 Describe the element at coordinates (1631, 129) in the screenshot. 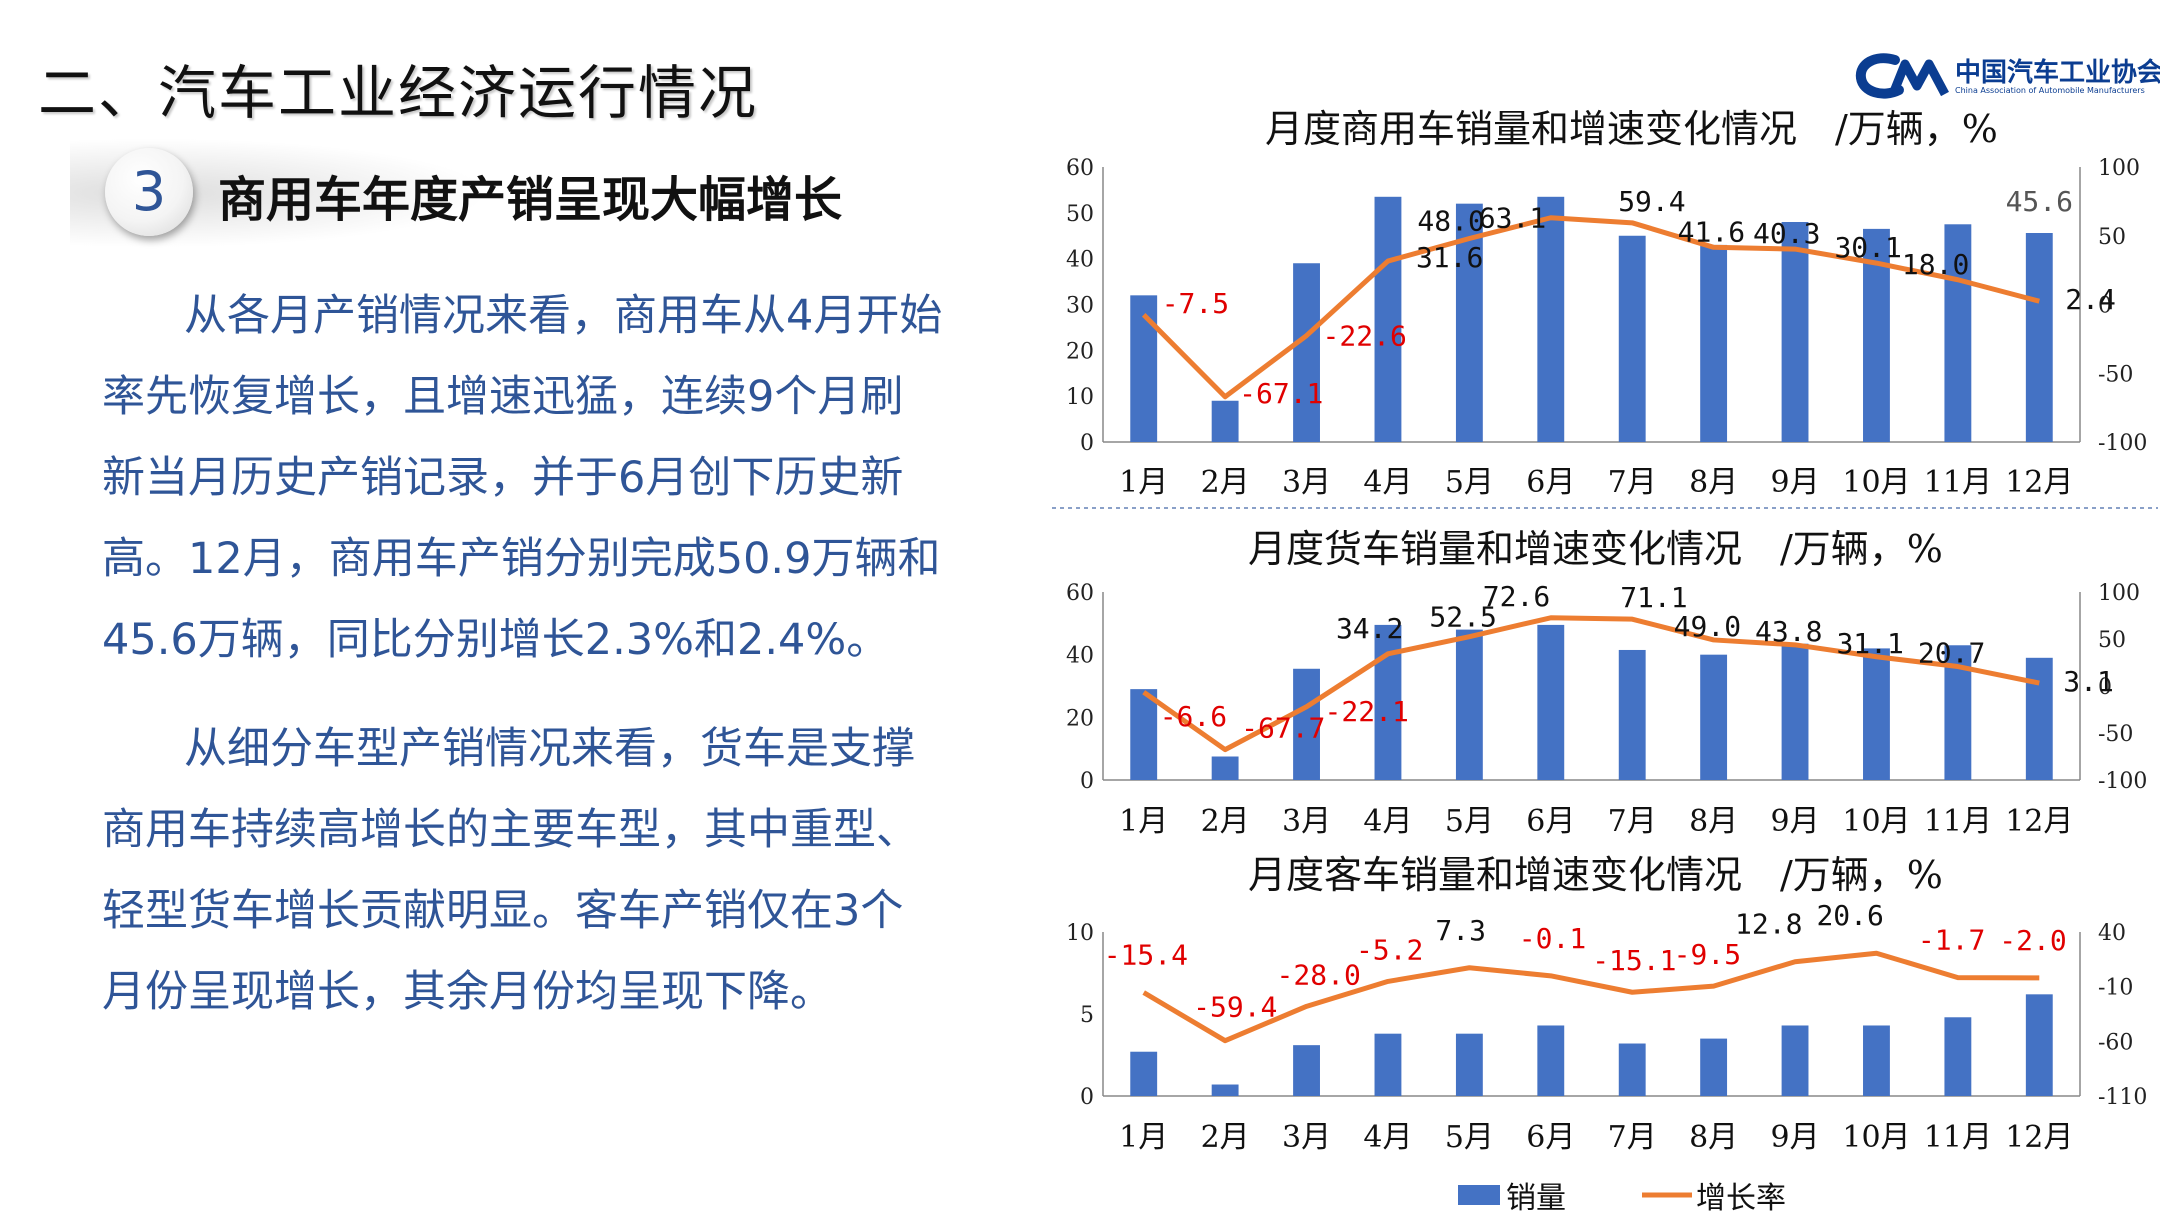

I see `chart-title: 月度商用车销量和增速变化情况 /万辆，%` at that location.